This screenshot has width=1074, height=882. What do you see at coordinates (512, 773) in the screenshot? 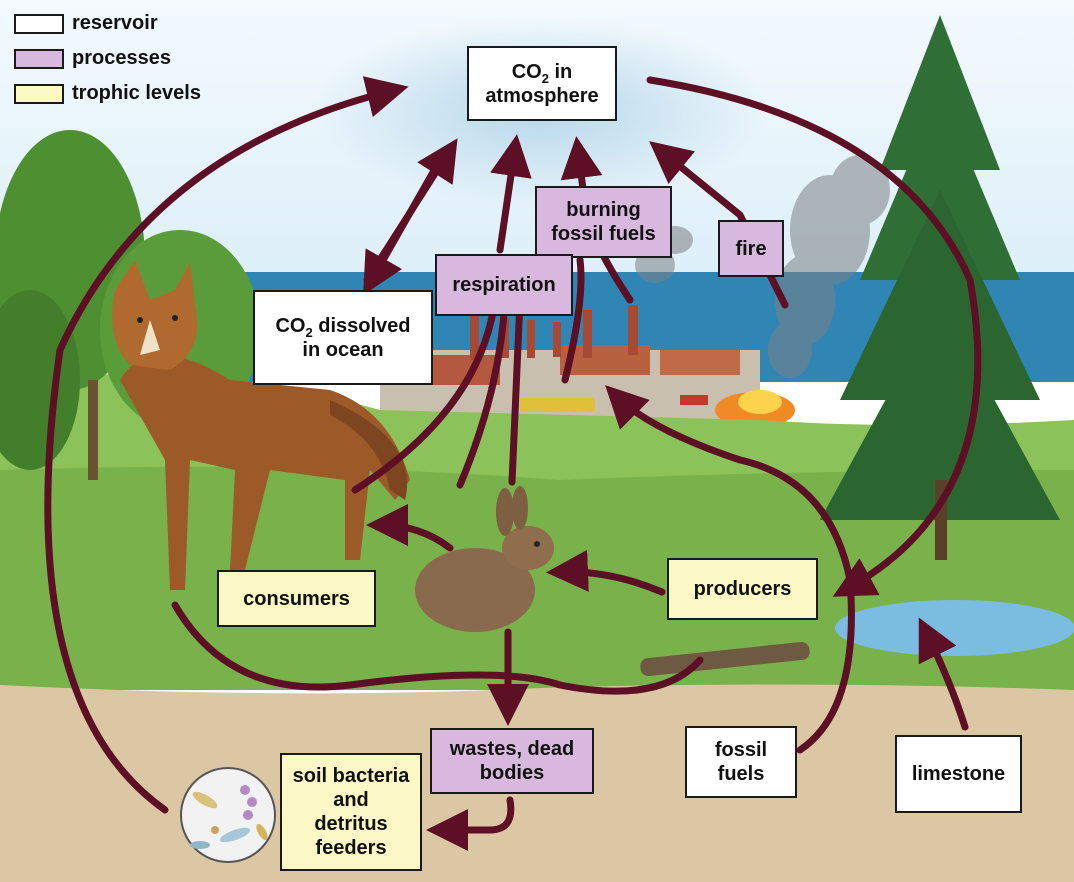
I see `wastes-line2: bodies` at bounding box center [512, 773].